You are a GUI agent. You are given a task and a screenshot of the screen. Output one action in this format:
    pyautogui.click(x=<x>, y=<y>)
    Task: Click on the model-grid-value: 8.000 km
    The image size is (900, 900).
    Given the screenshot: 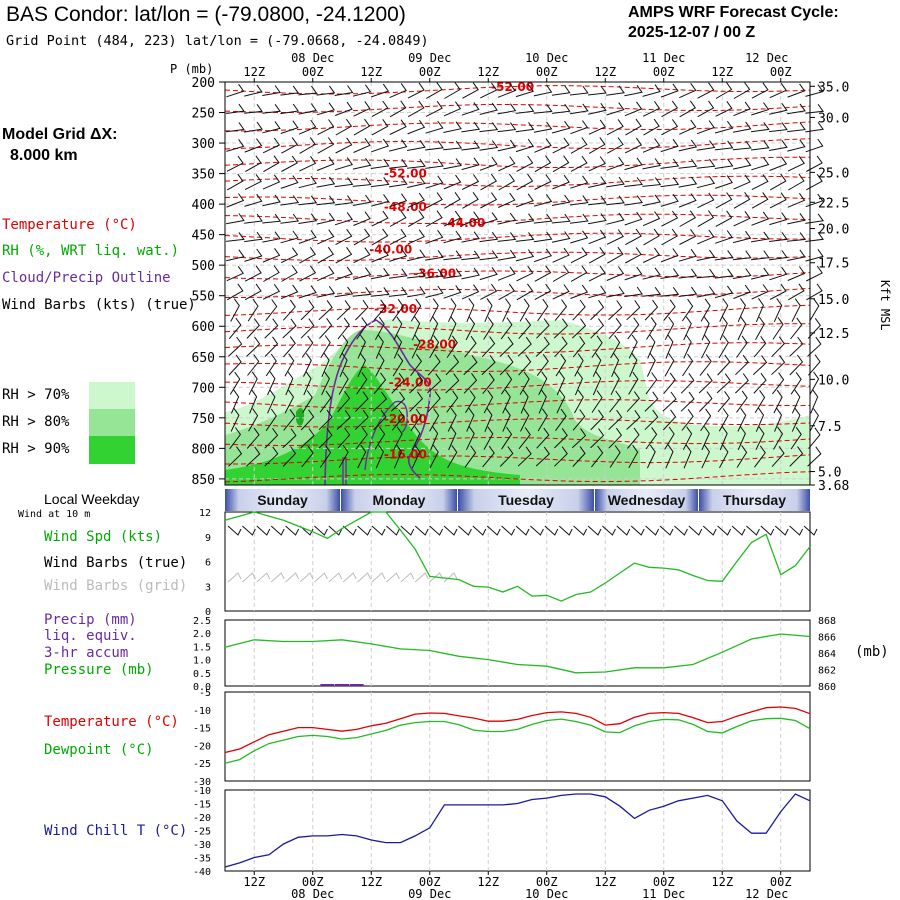 What is the action you would take?
    pyautogui.click(x=44, y=155)
    